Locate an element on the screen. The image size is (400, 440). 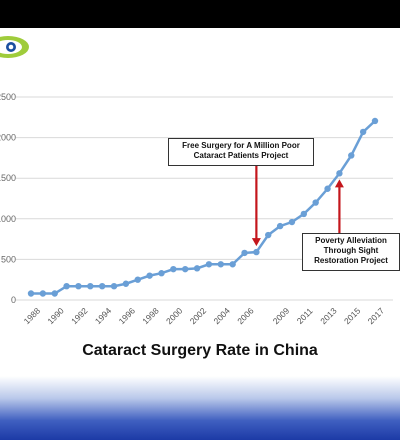
y-tick-label: 0 is located at coordinates (13, 300).